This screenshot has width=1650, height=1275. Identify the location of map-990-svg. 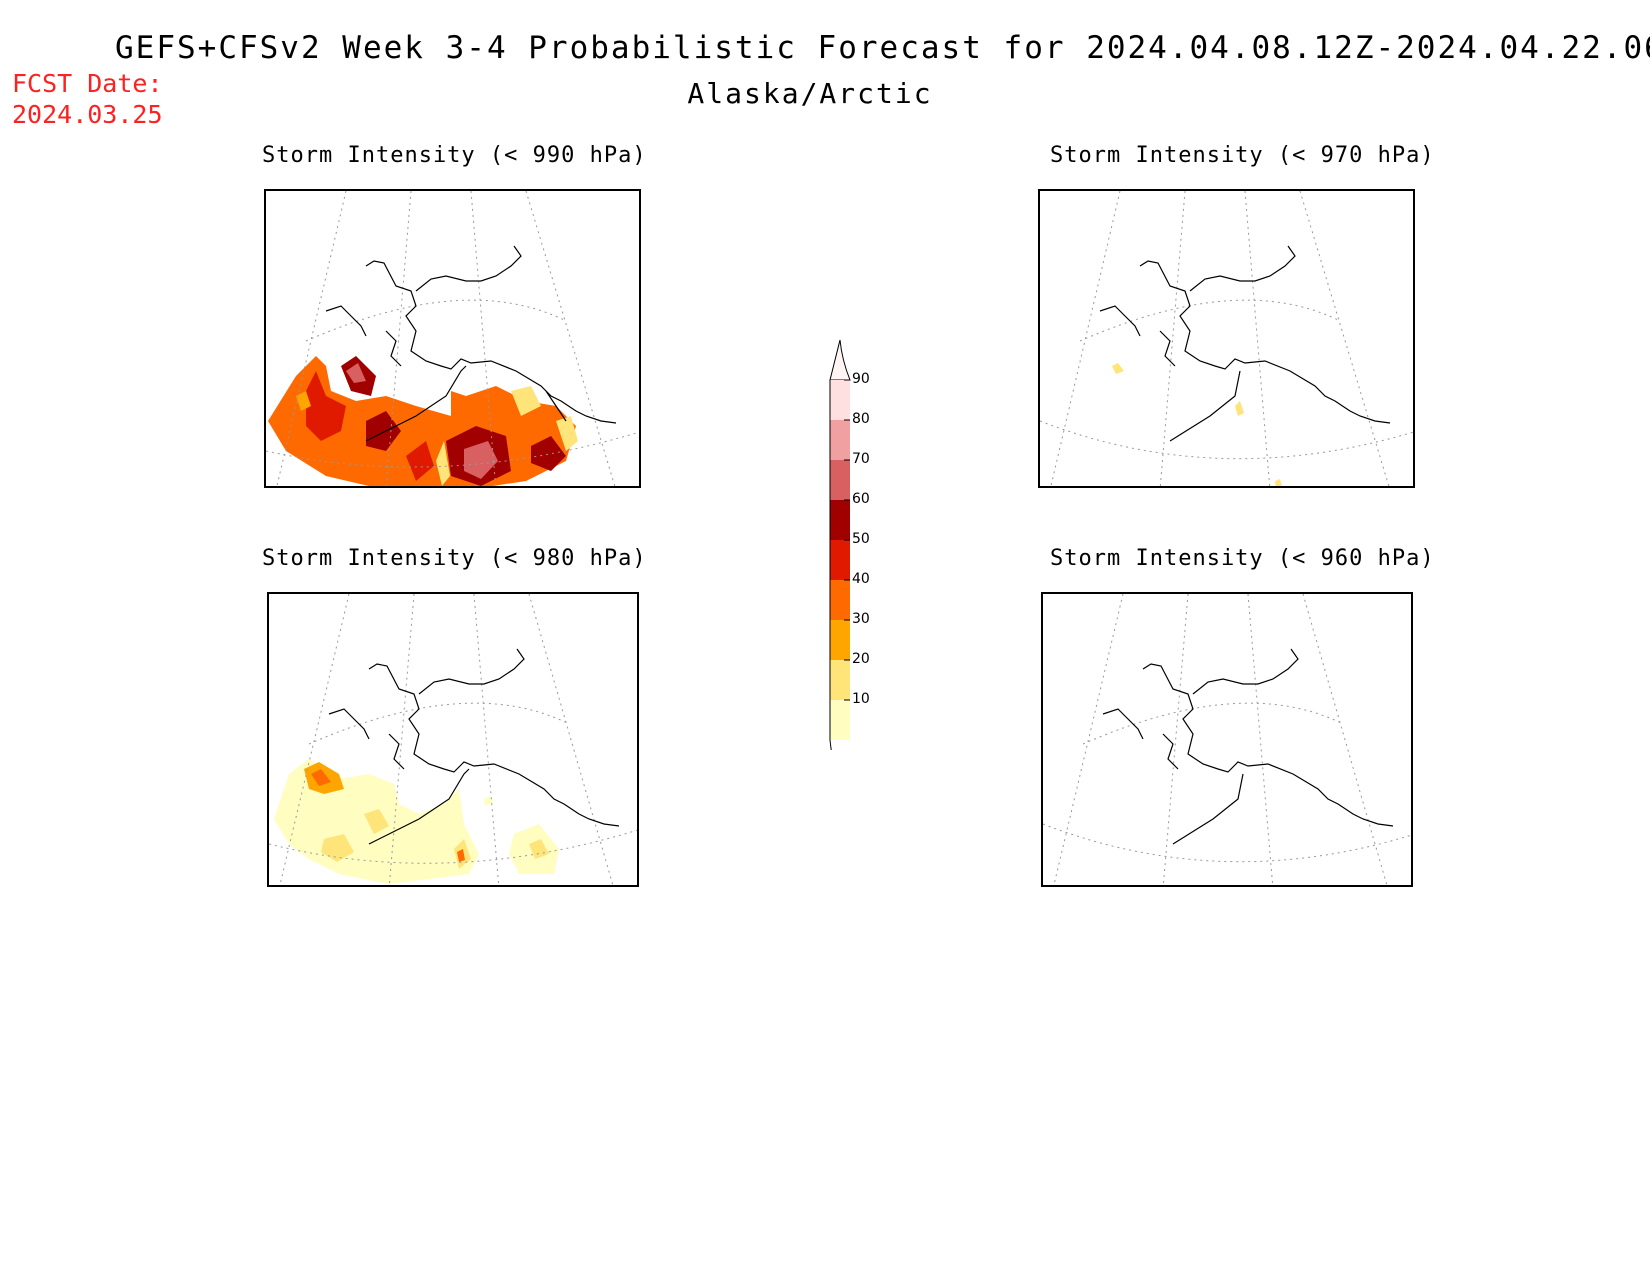
(452, 338).